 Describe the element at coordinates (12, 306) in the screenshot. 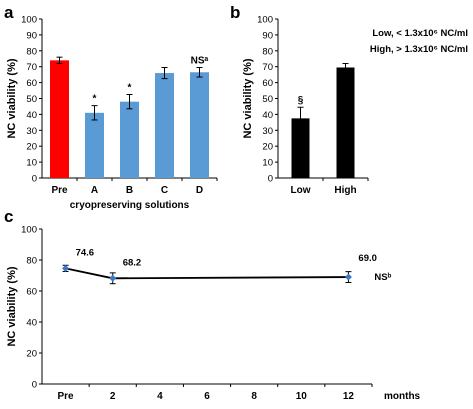

I see `c-ylabel: NC viability (%)` at that location.